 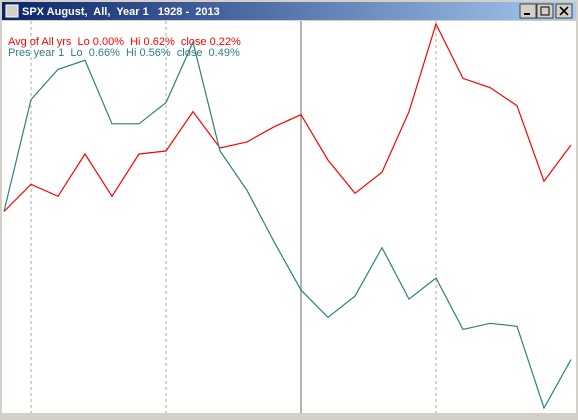 What do you see at coordinates (528, 11) in the screenshot?
I see `minimize-button` at bounding box center [528, 11].